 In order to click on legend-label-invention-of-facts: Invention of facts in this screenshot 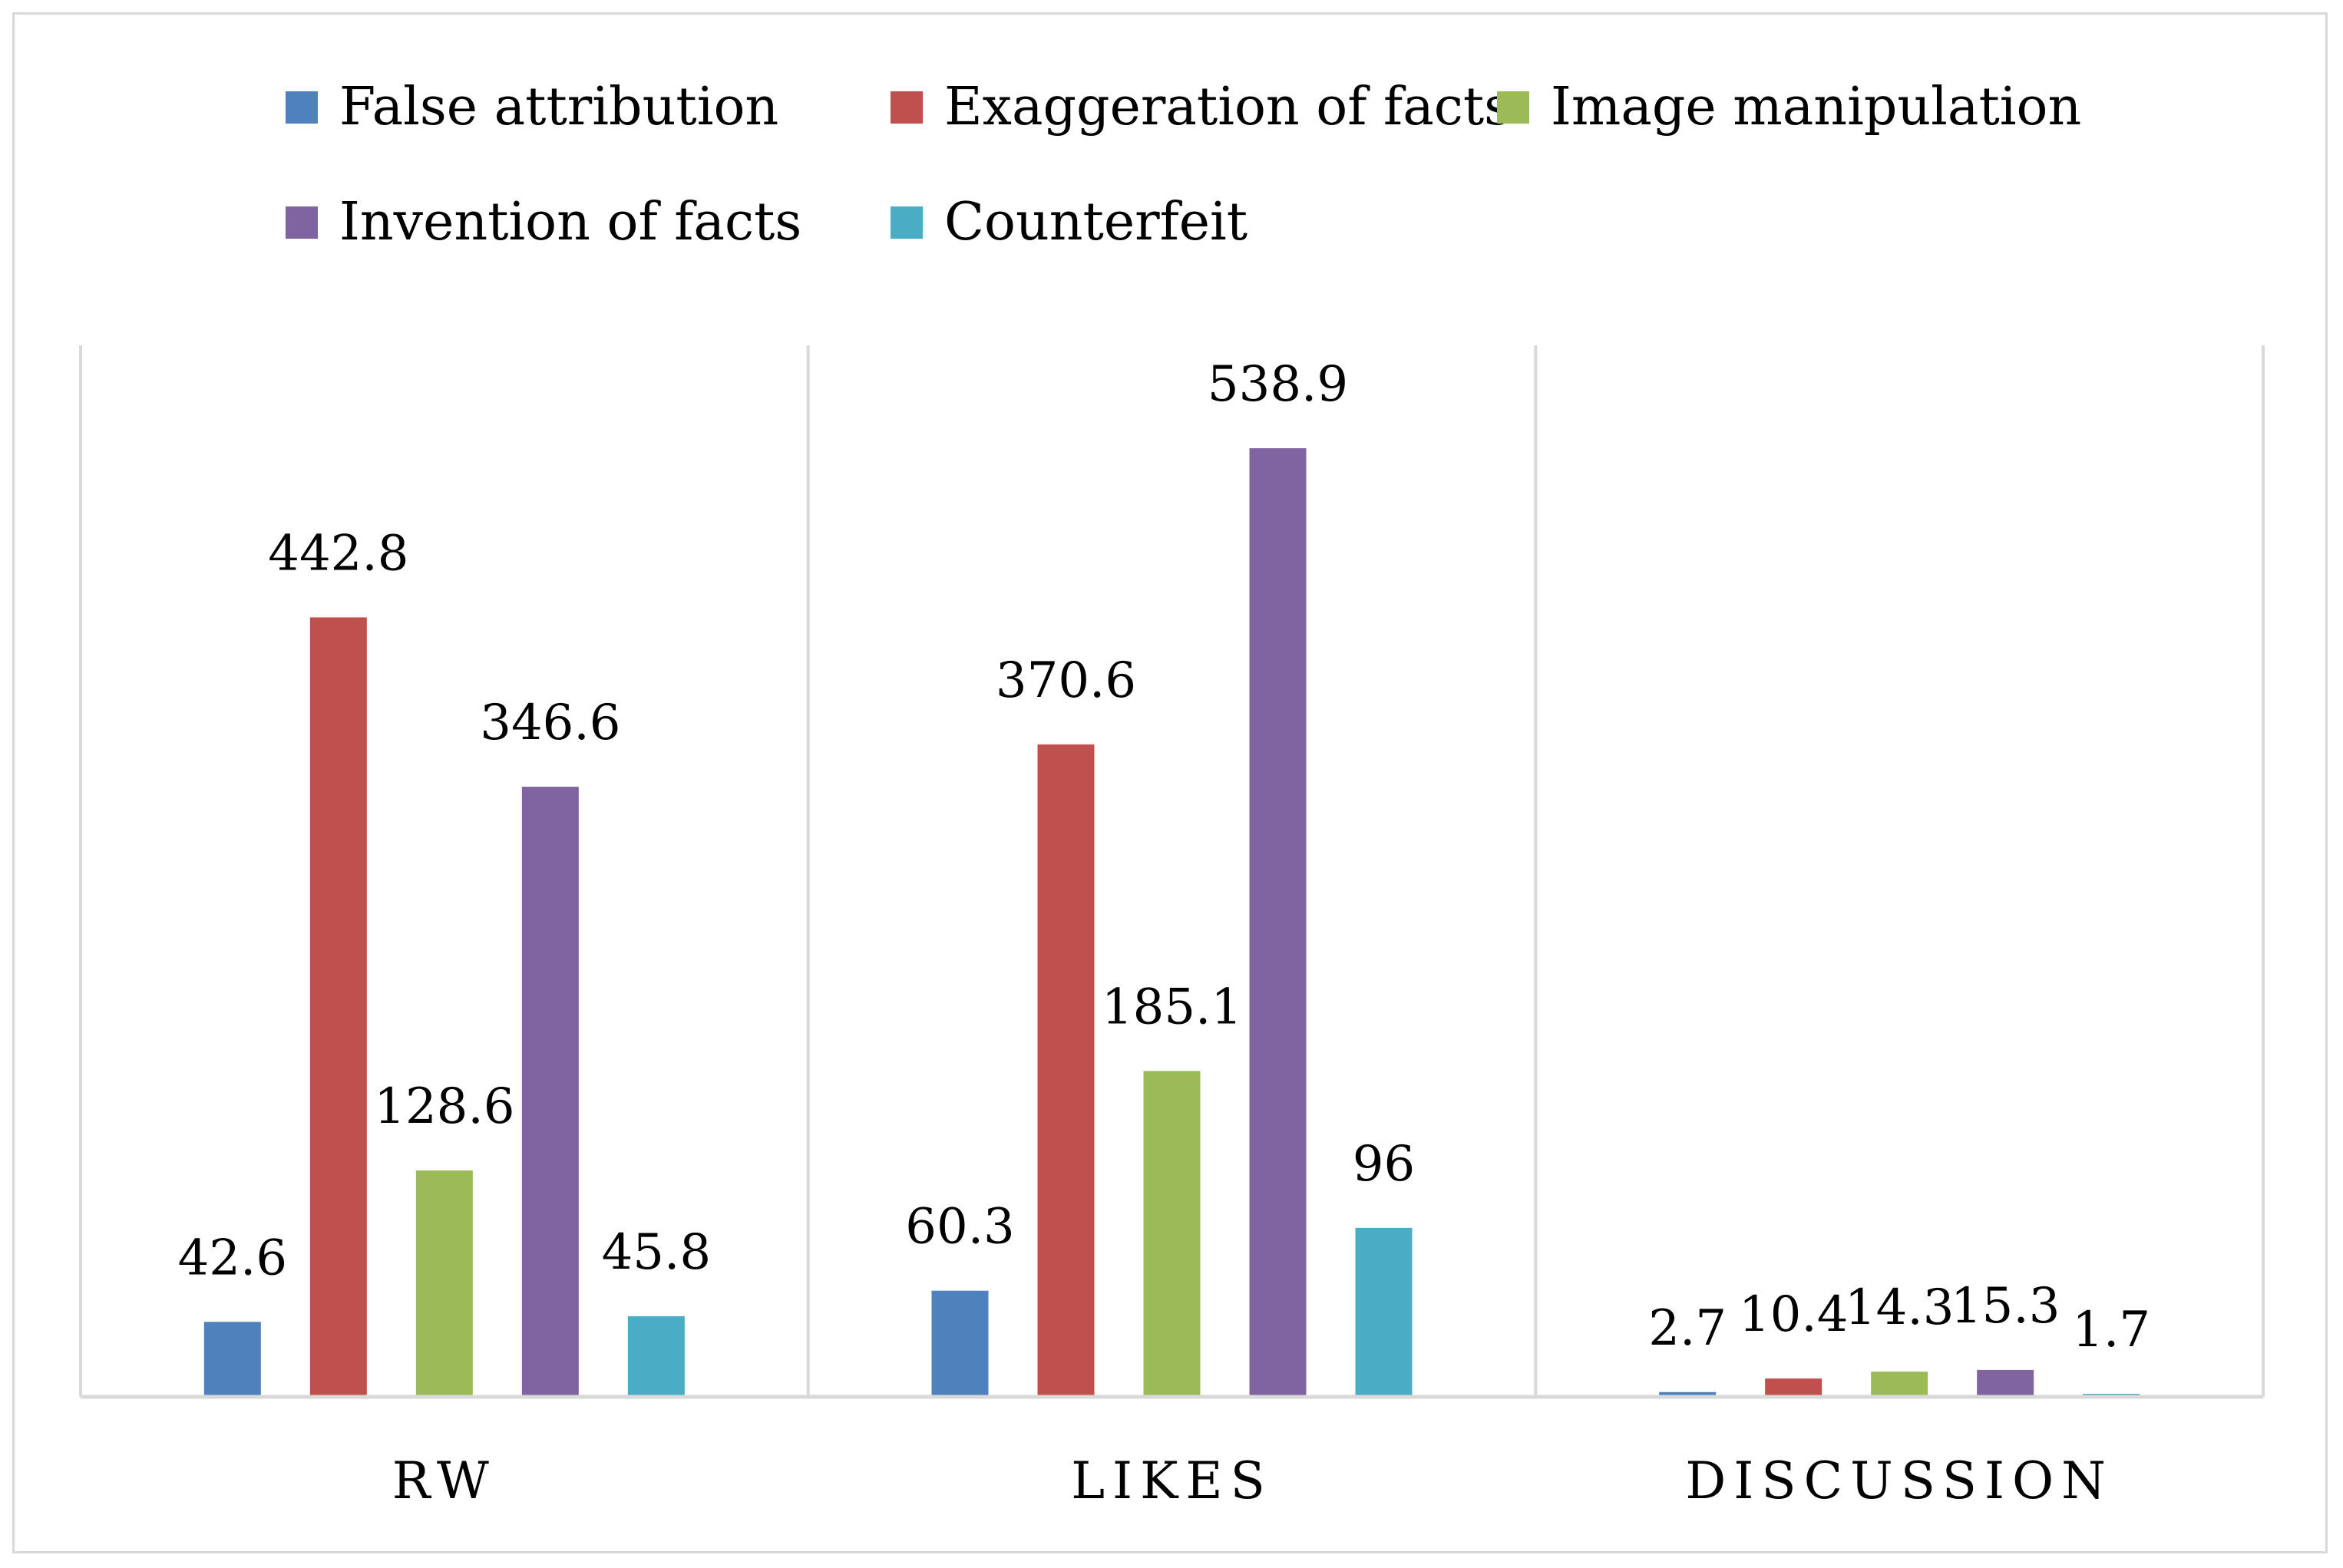, I will do `click(570, 222)`.